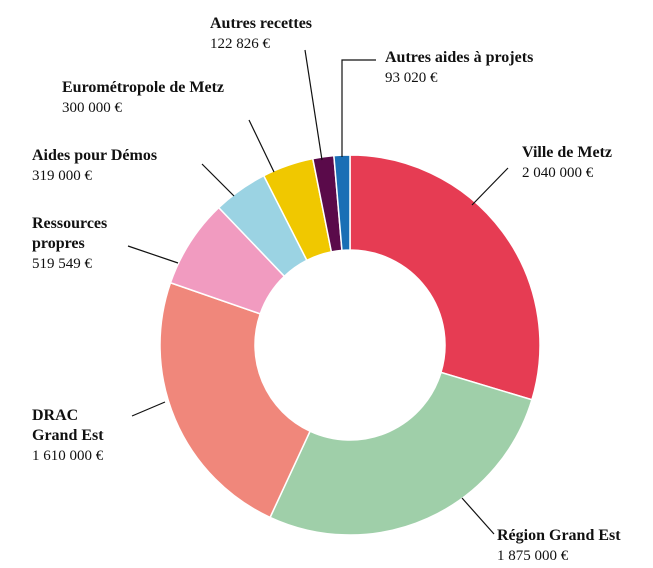 This screenshot has height=568, width=653. I want to click on value-label: 519 549 €, so click(62, 264).